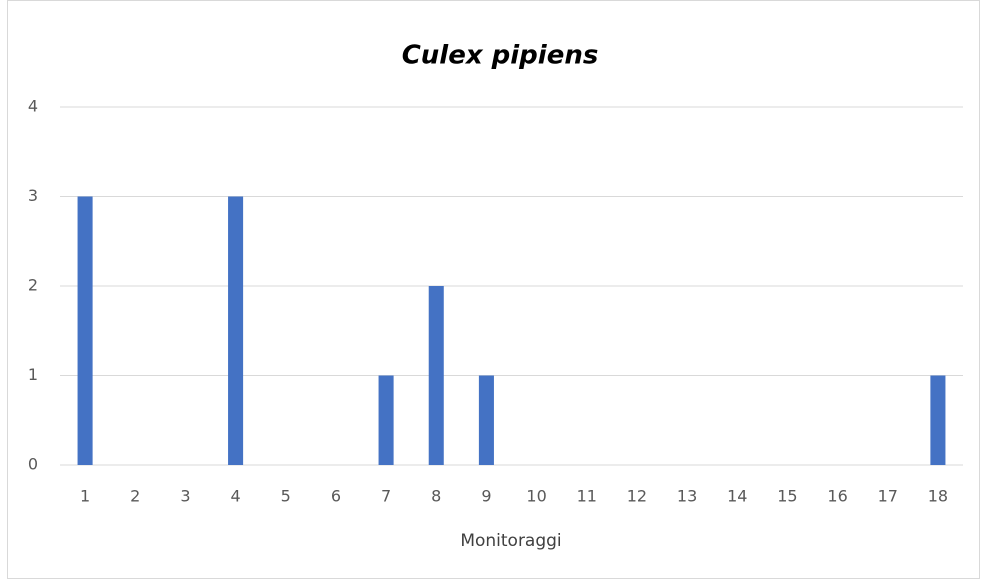 The image size is (981, 580). Describe the element at coordinates (500, 56) in the screenshot. I see `chart-title: Culex pipiens` at that location.